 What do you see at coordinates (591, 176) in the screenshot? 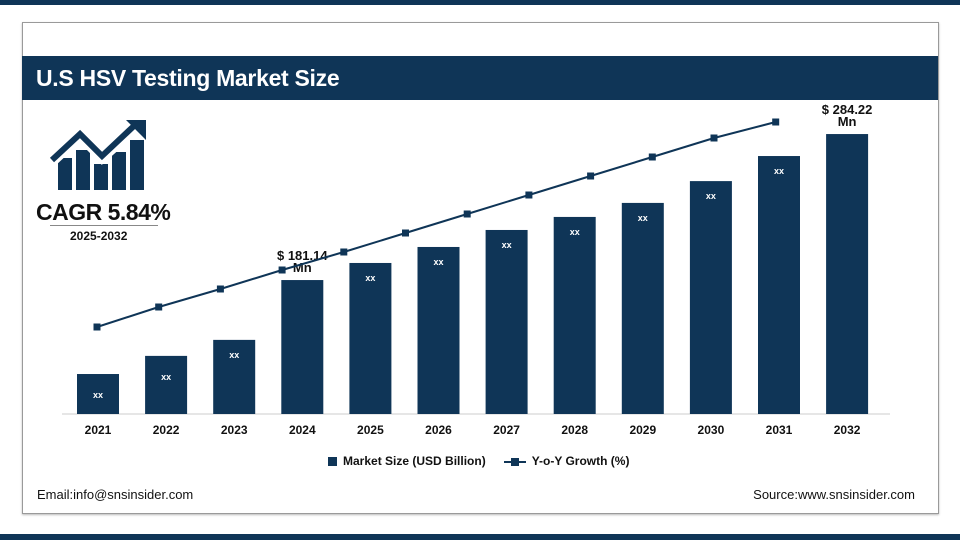
I see `yoy-point-2029` at bounding box center [591, 176].